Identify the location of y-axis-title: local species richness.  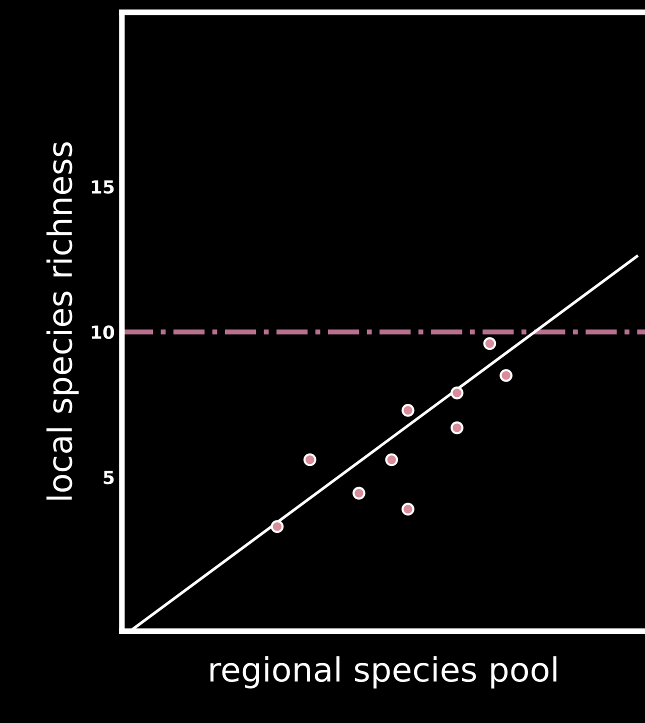
(62, 321).